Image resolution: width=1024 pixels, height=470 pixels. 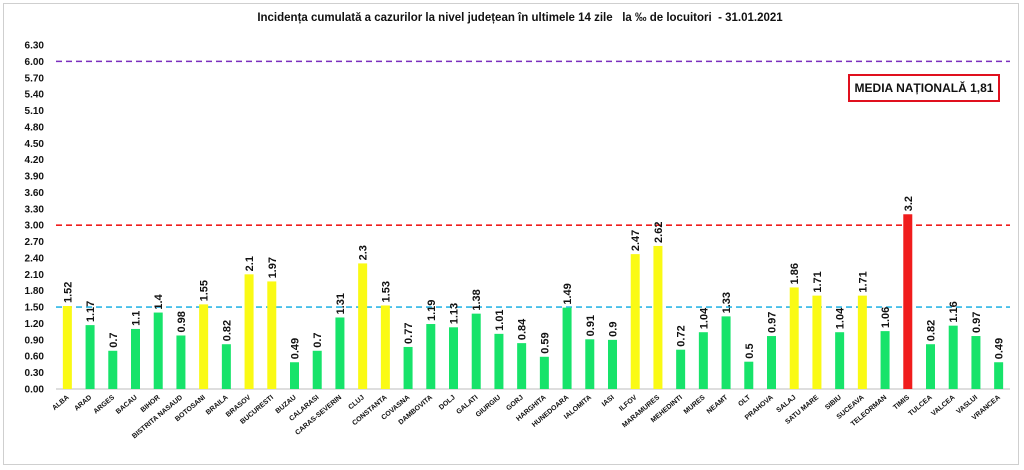 I want to click on x-tick-label: IASI, so click(x=608, y=401).